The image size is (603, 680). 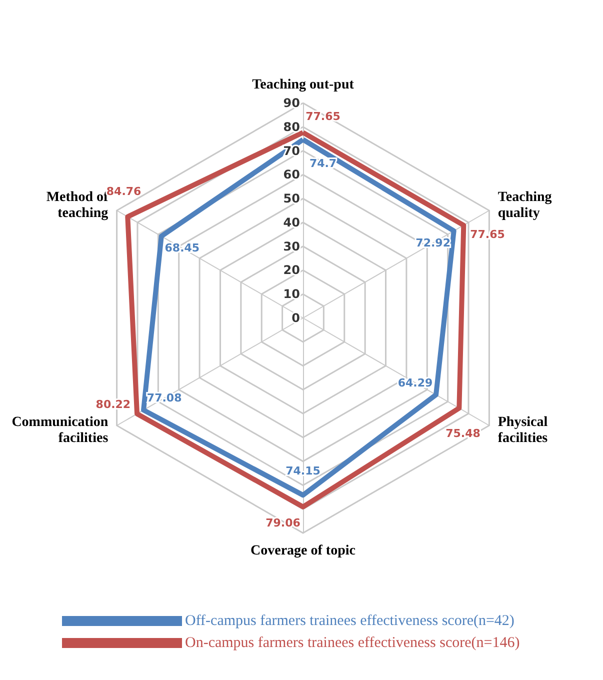 What do you see at coordinates (525, 205) in the screenshot?
I see `spoke-label: Teaching quality` at bounding box center [525, 205].